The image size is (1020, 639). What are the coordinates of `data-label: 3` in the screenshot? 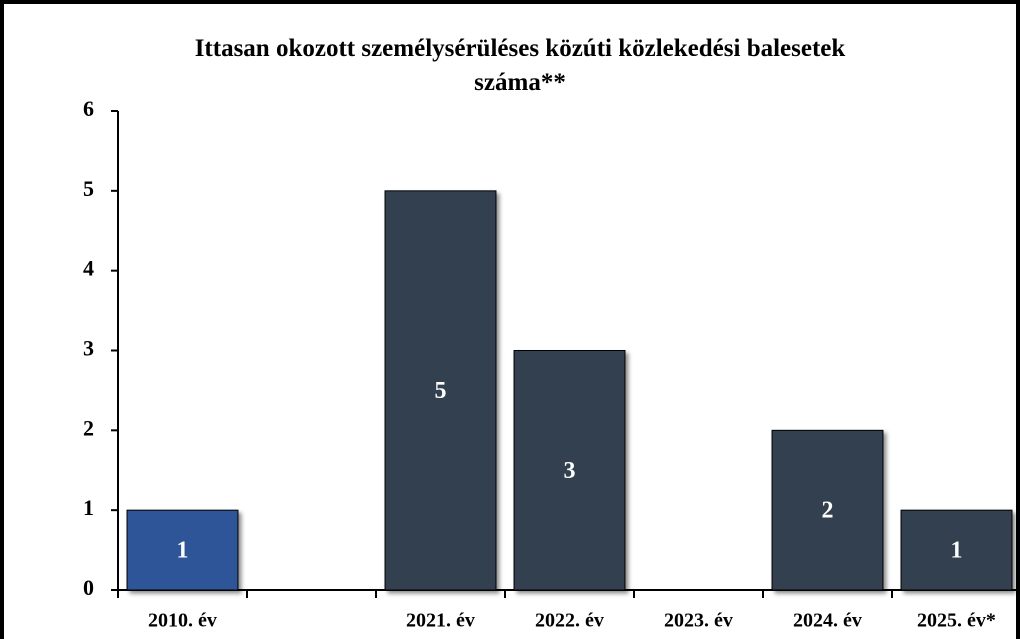 It's located at (570, 471).